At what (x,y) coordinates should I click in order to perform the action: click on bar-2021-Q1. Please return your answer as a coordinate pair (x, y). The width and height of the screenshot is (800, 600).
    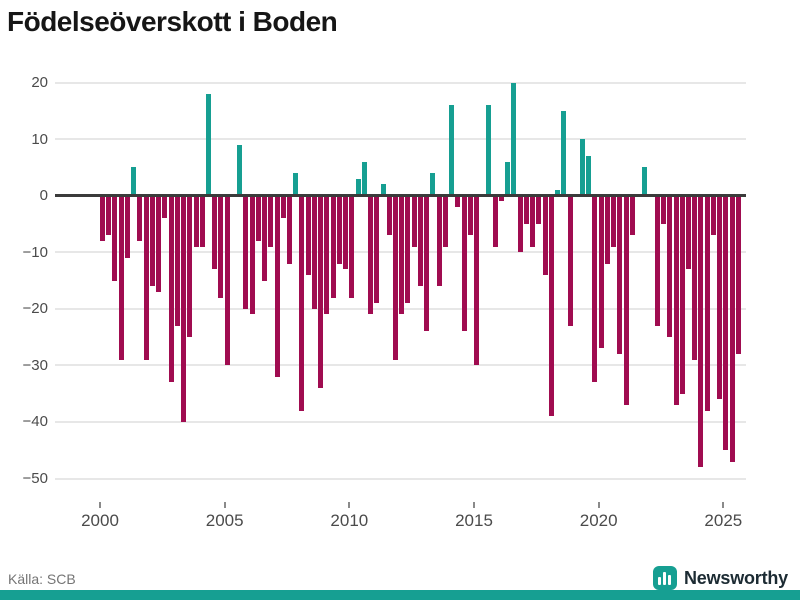
    Looking at the image, I should click on (626, 301).